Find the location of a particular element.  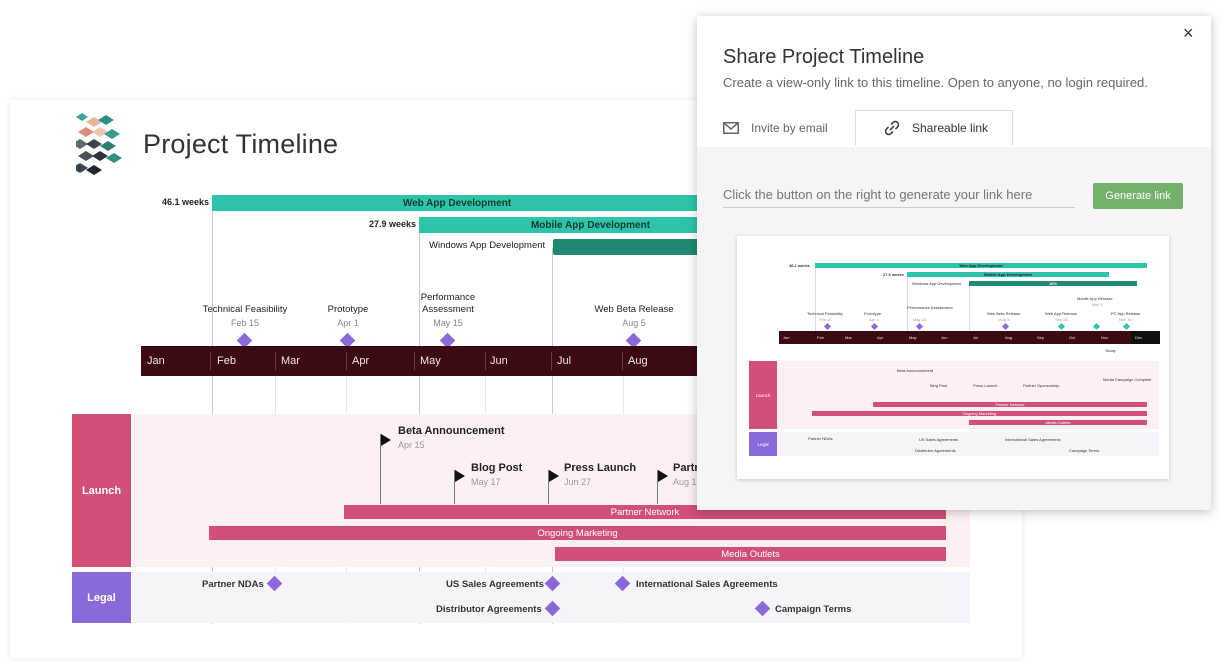

preview-milestone-label: PC App Release is located at coordinates (1126, 313).